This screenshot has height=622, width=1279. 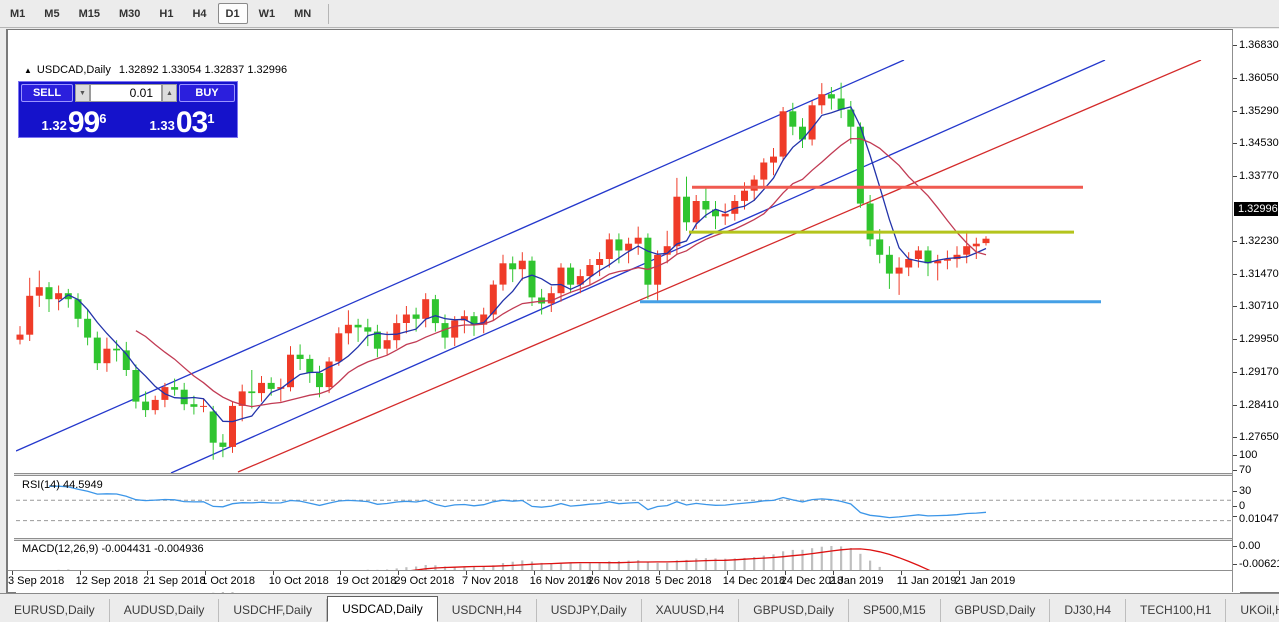 What do you see at coordinates (303, 13) in the screenshot?
I see `timeframe-button-mn: MN` at bounding box center [303, 13].